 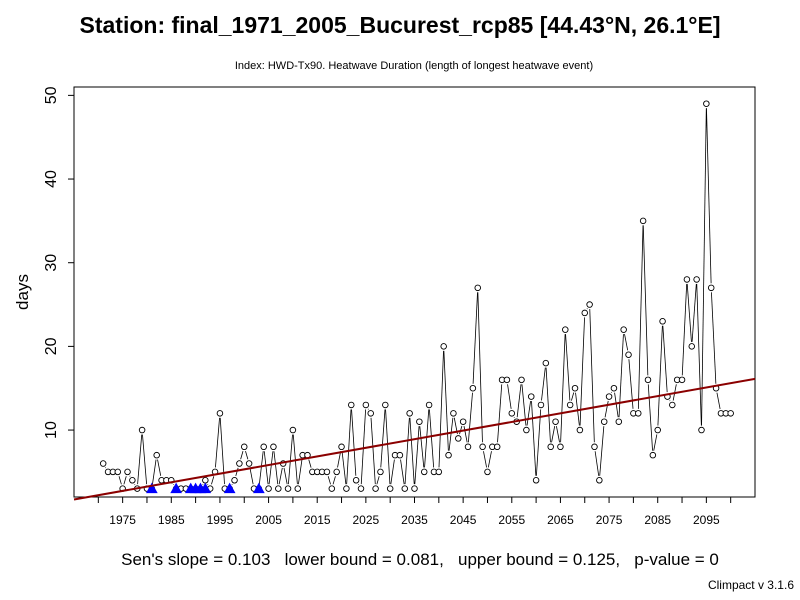 I want to click on y-tick-label: 10, so click(x=51, y=430).